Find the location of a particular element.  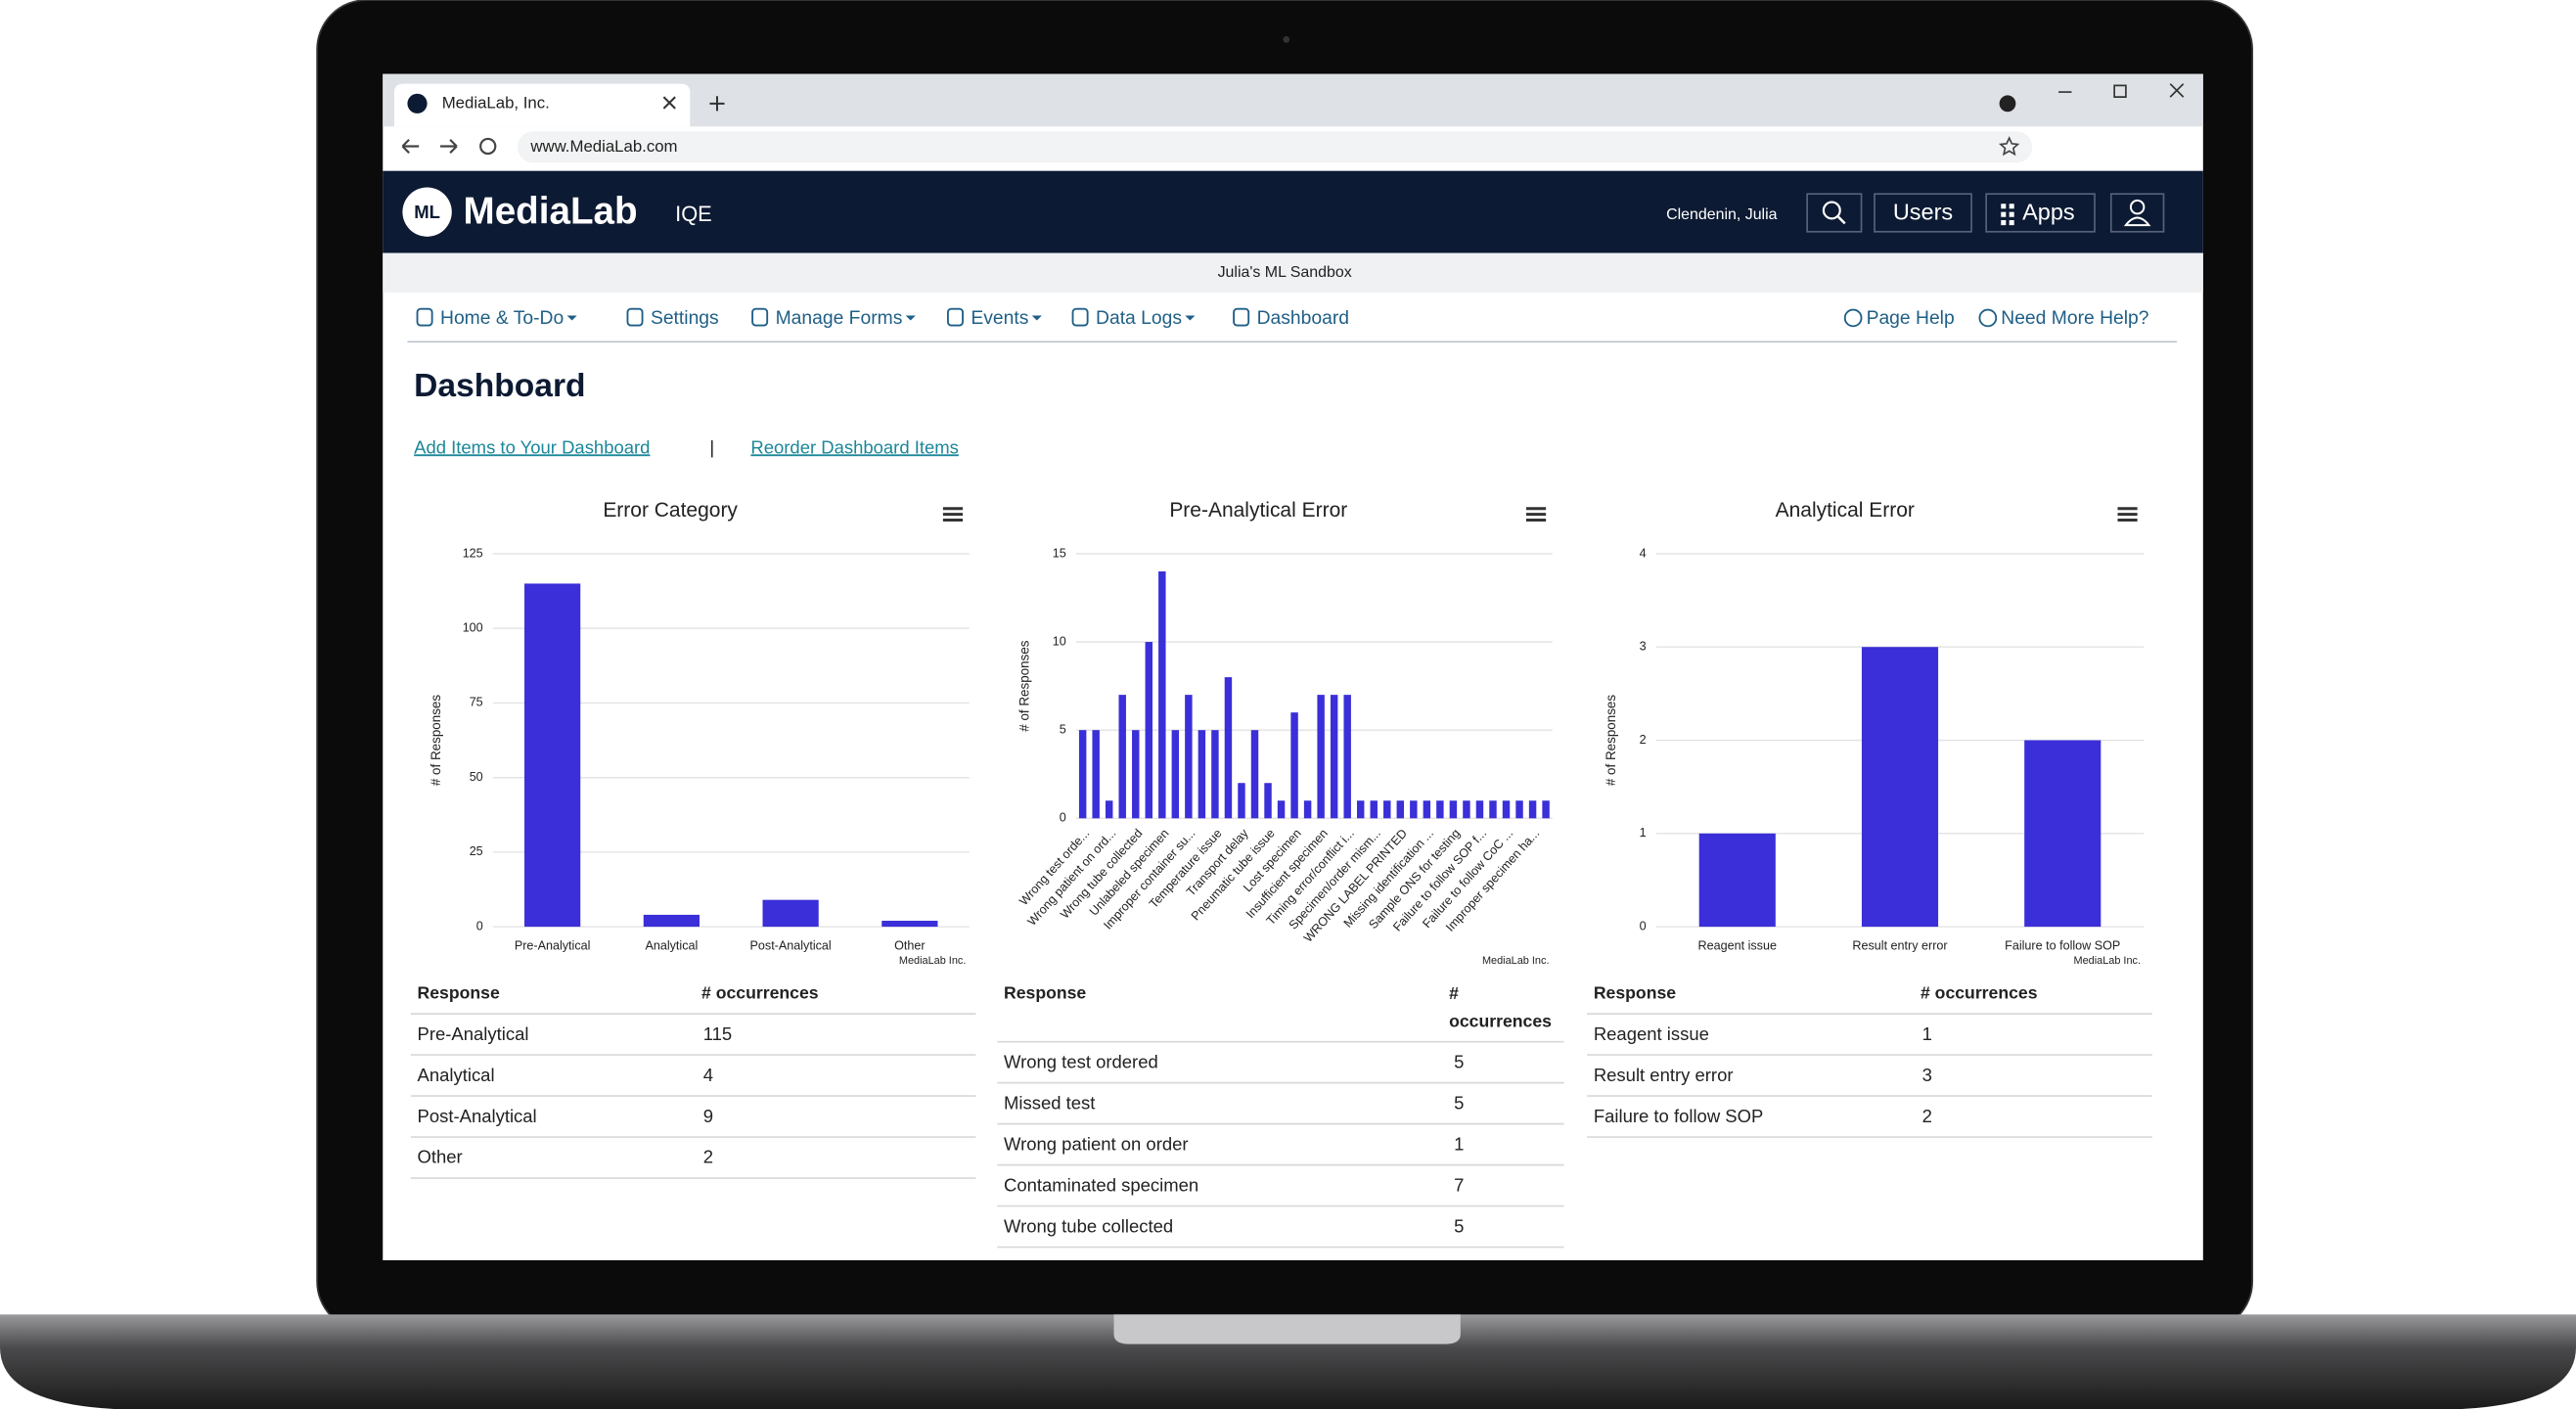

camera is located at coordinates (1286, 39).